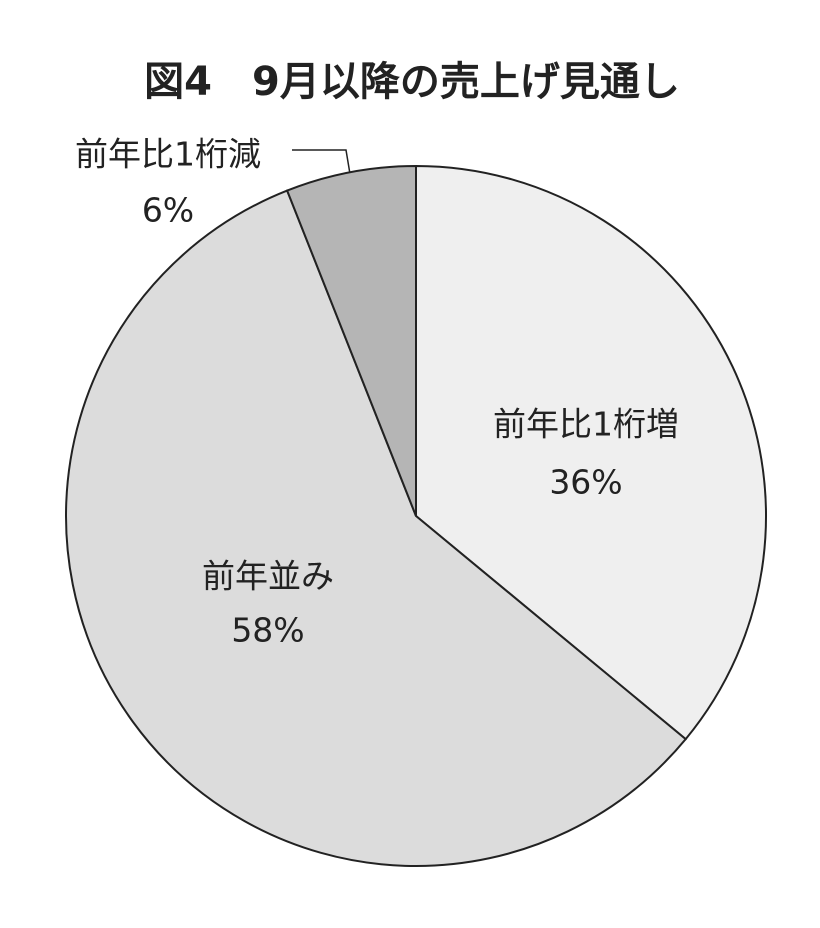 This screenshot has height=928, width=820. What do you see at coordinates (412, 82) in the screenshot?
I see `chart-title: 図4 9月以降の売上げ見通し` at bounding box center [412, 82].